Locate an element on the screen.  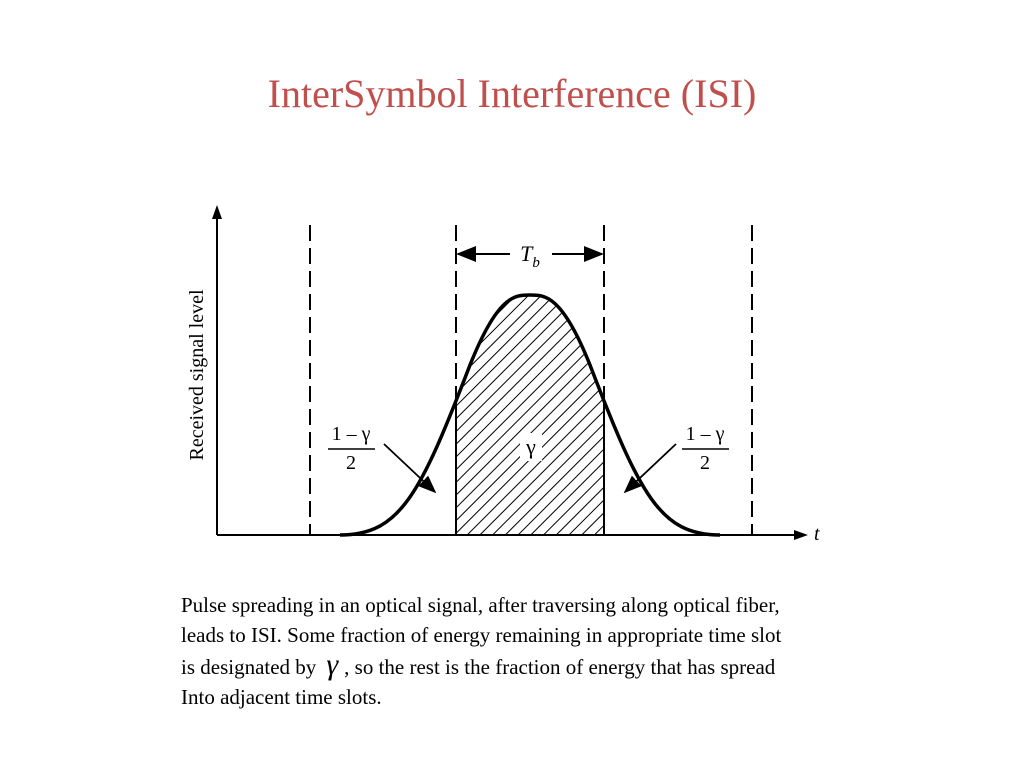
x-axis-arrow is located at coordinates (801, 535).